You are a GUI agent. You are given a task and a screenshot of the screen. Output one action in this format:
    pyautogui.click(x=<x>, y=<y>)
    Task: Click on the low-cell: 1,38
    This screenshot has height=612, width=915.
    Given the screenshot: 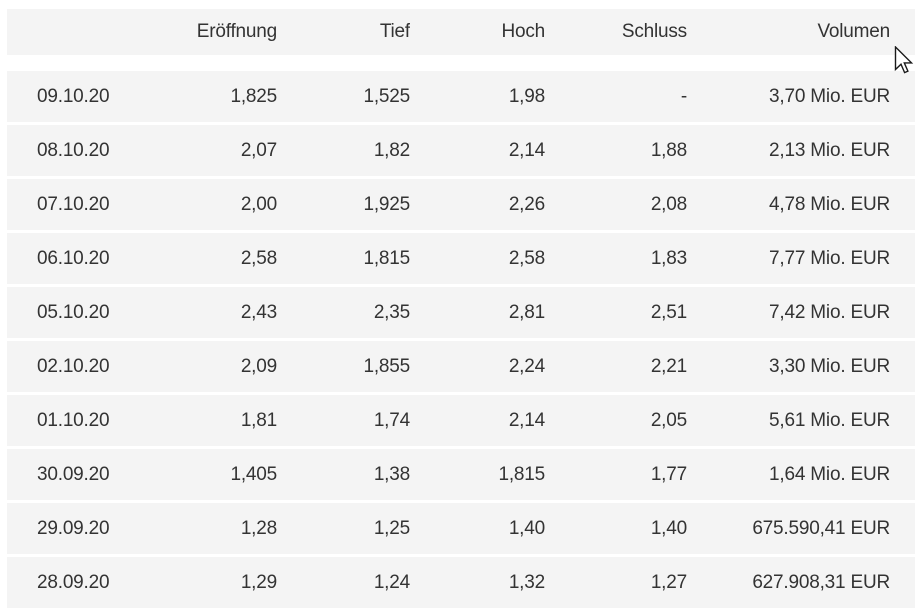 What is the action you would take?
    pyautogui.click(x=391, y=474)
    